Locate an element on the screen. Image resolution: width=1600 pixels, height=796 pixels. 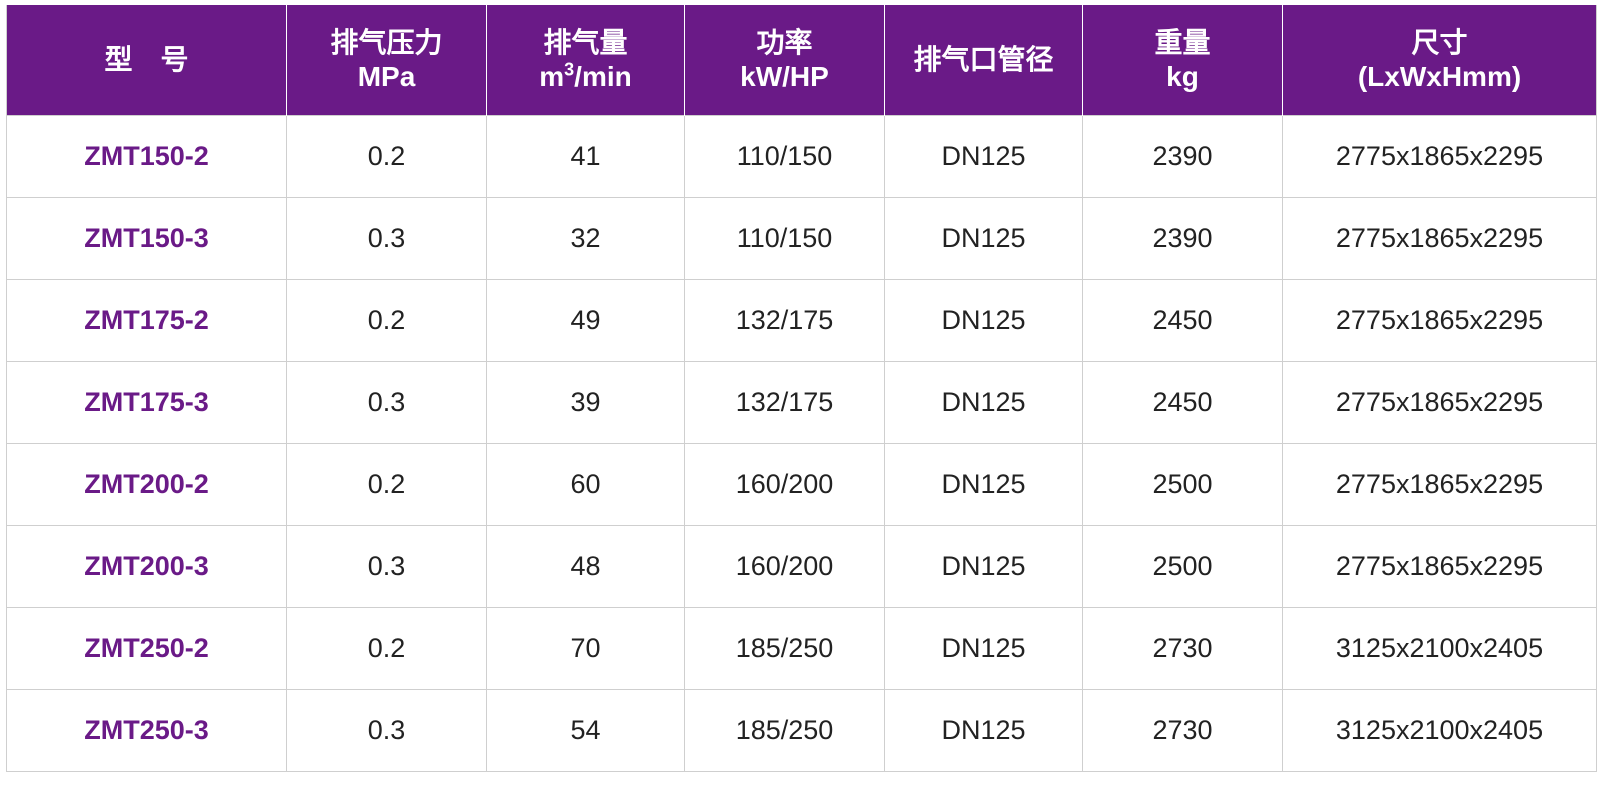
header-power-label: 功率 is located at coordinates (784, 42).